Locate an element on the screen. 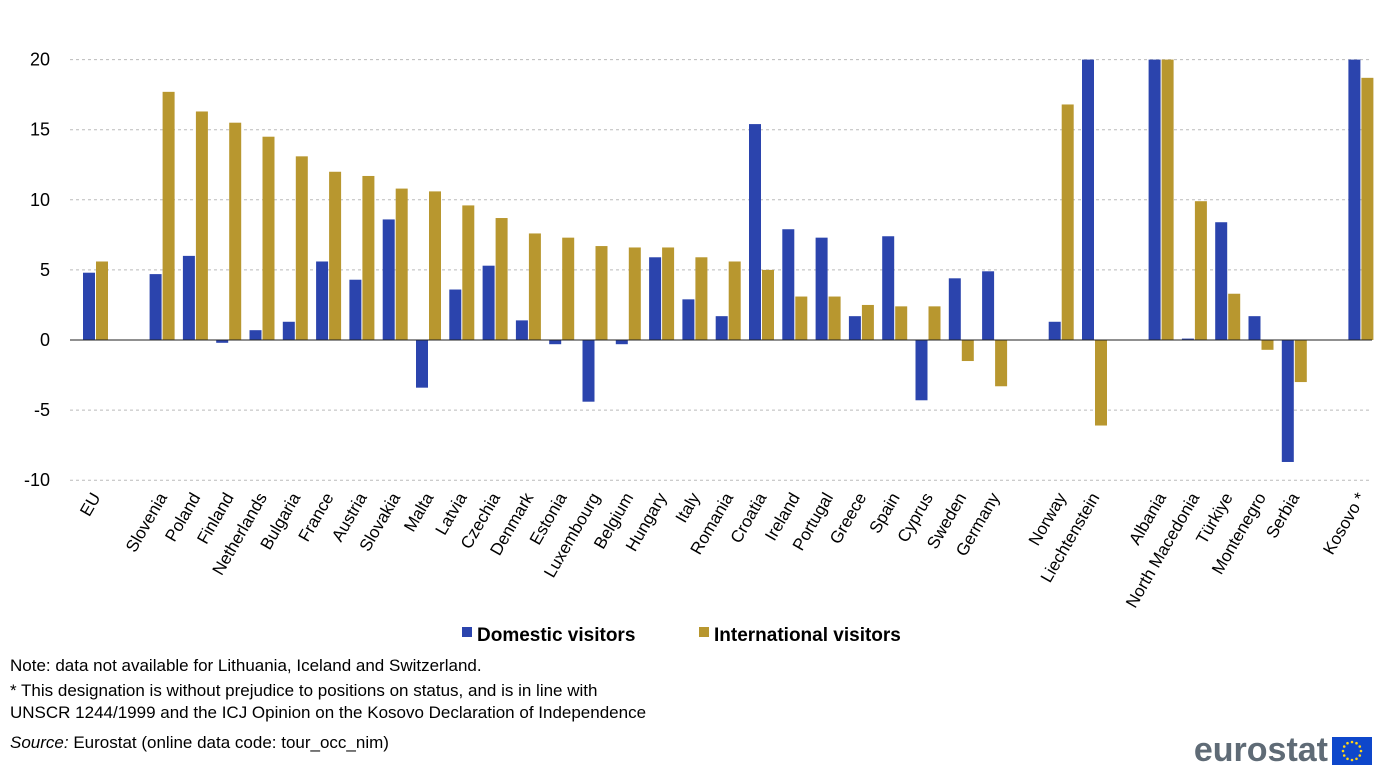 Image resolution: width=1390 pixels, height=784 pixels. x-tick-label: Slovenia is located at coordinates (146, 522).